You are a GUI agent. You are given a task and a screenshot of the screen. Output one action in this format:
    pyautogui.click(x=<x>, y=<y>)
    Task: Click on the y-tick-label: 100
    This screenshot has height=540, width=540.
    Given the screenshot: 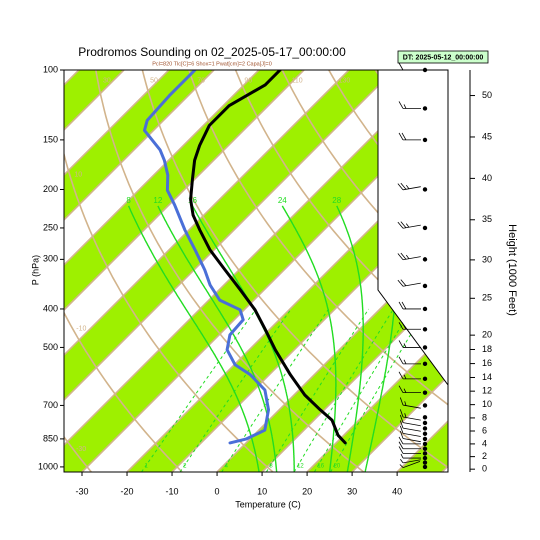 What is the action you would take?
    pyautogui.click(x=50, y=69)
    